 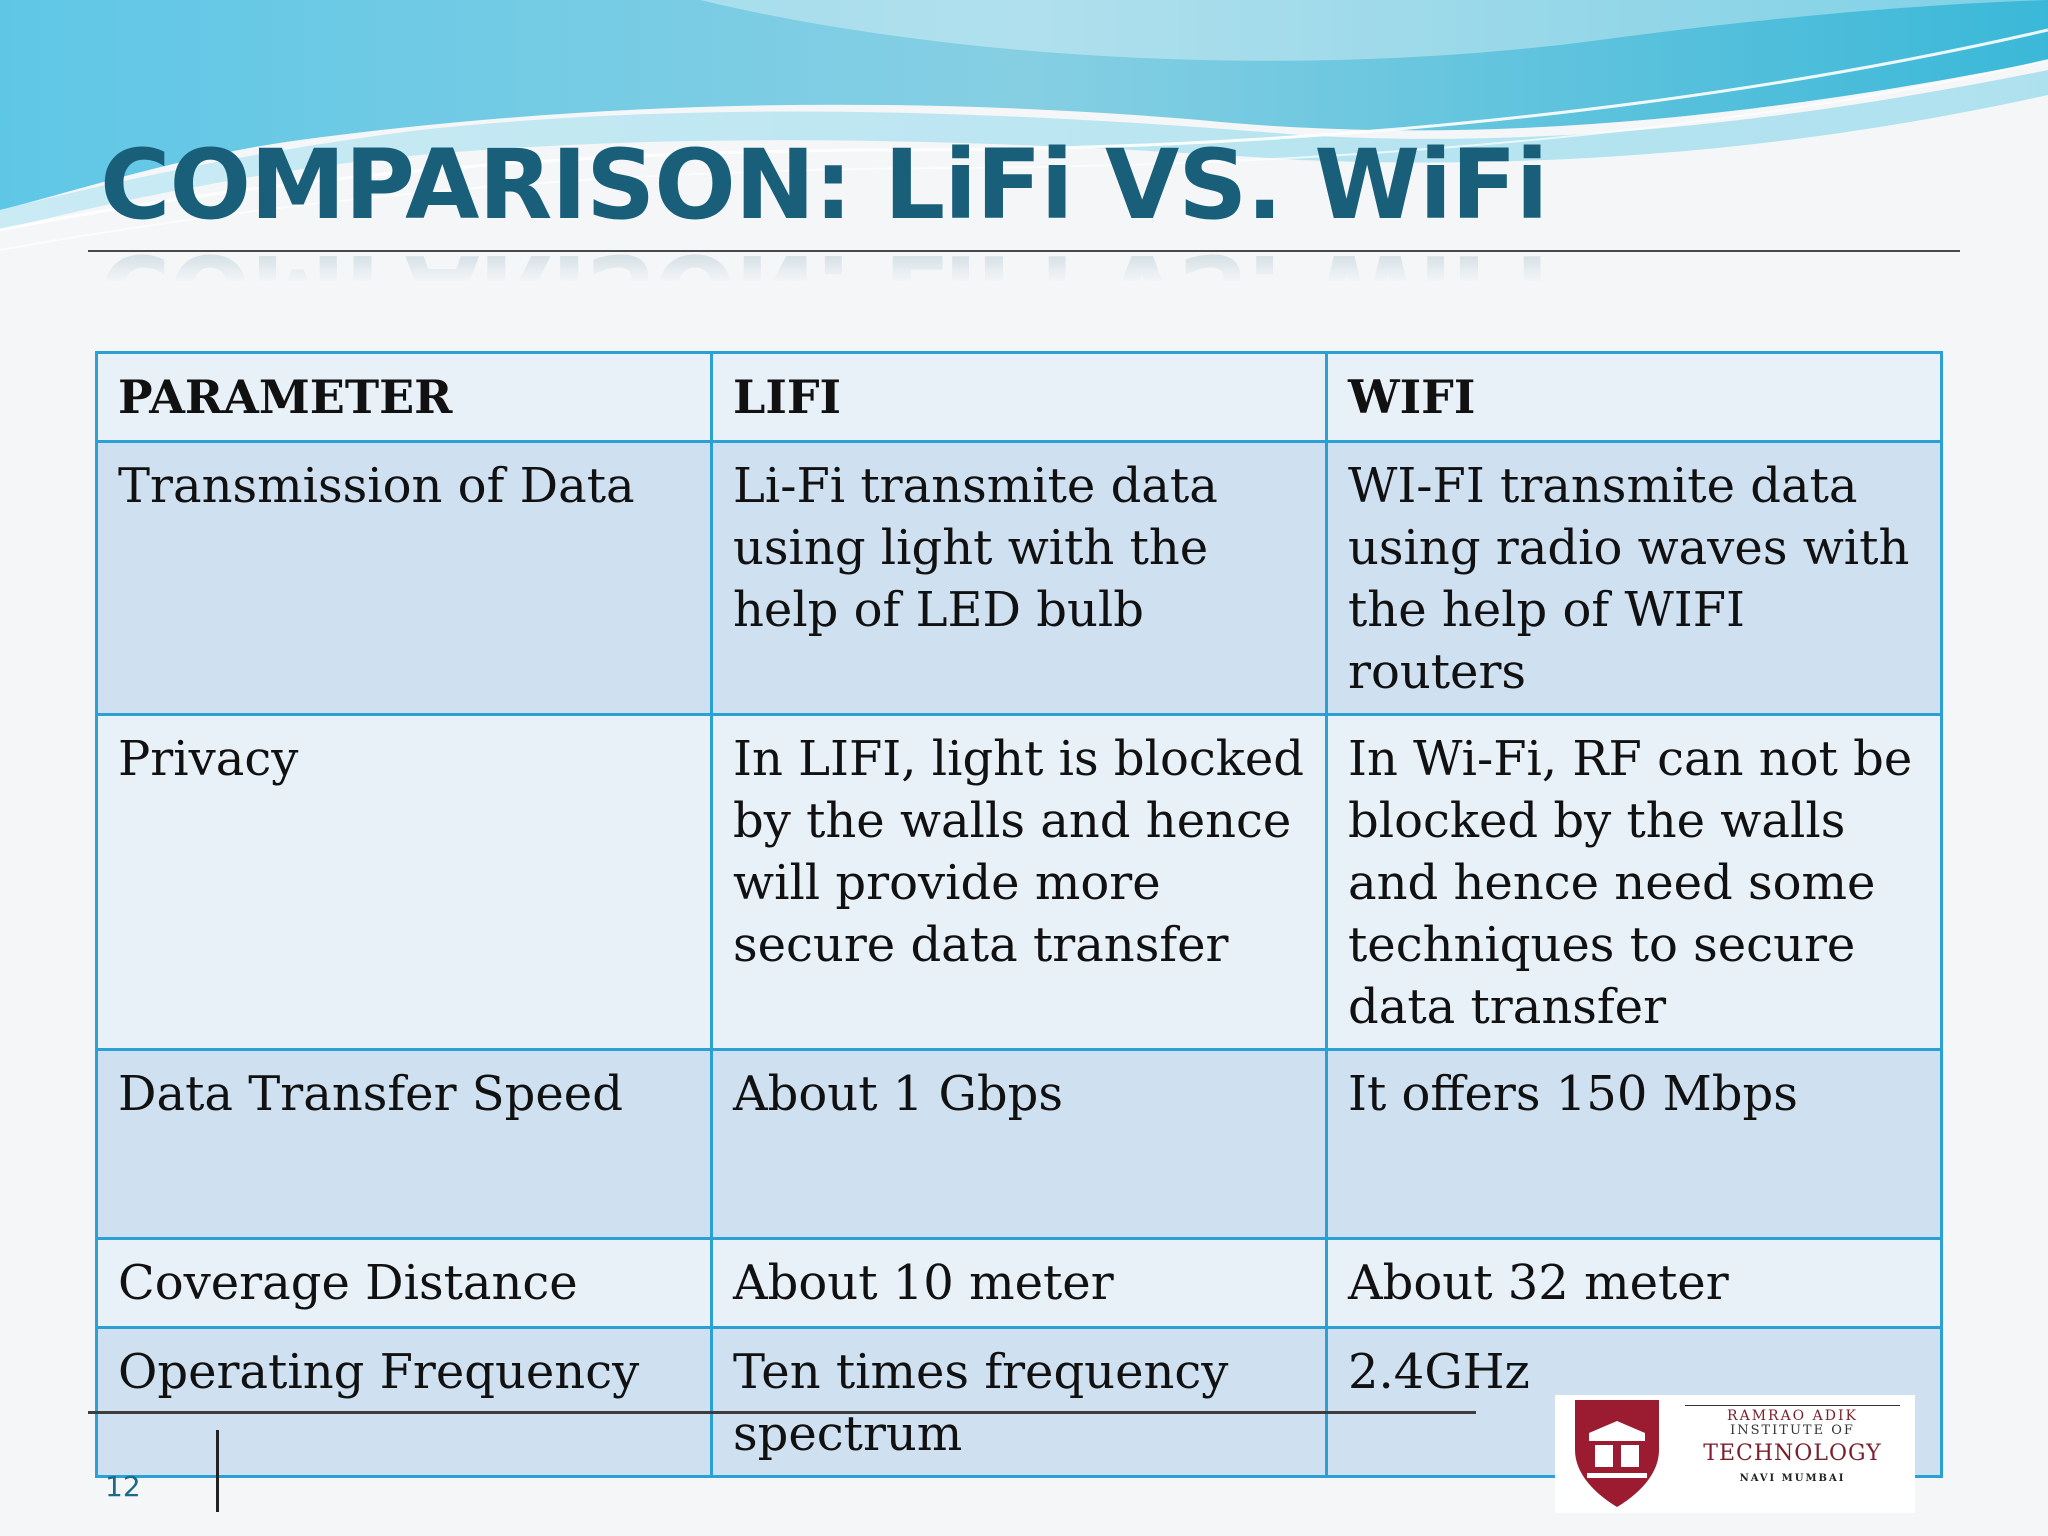 I want to click on shield-icon, so click(x=1617, y=1453).